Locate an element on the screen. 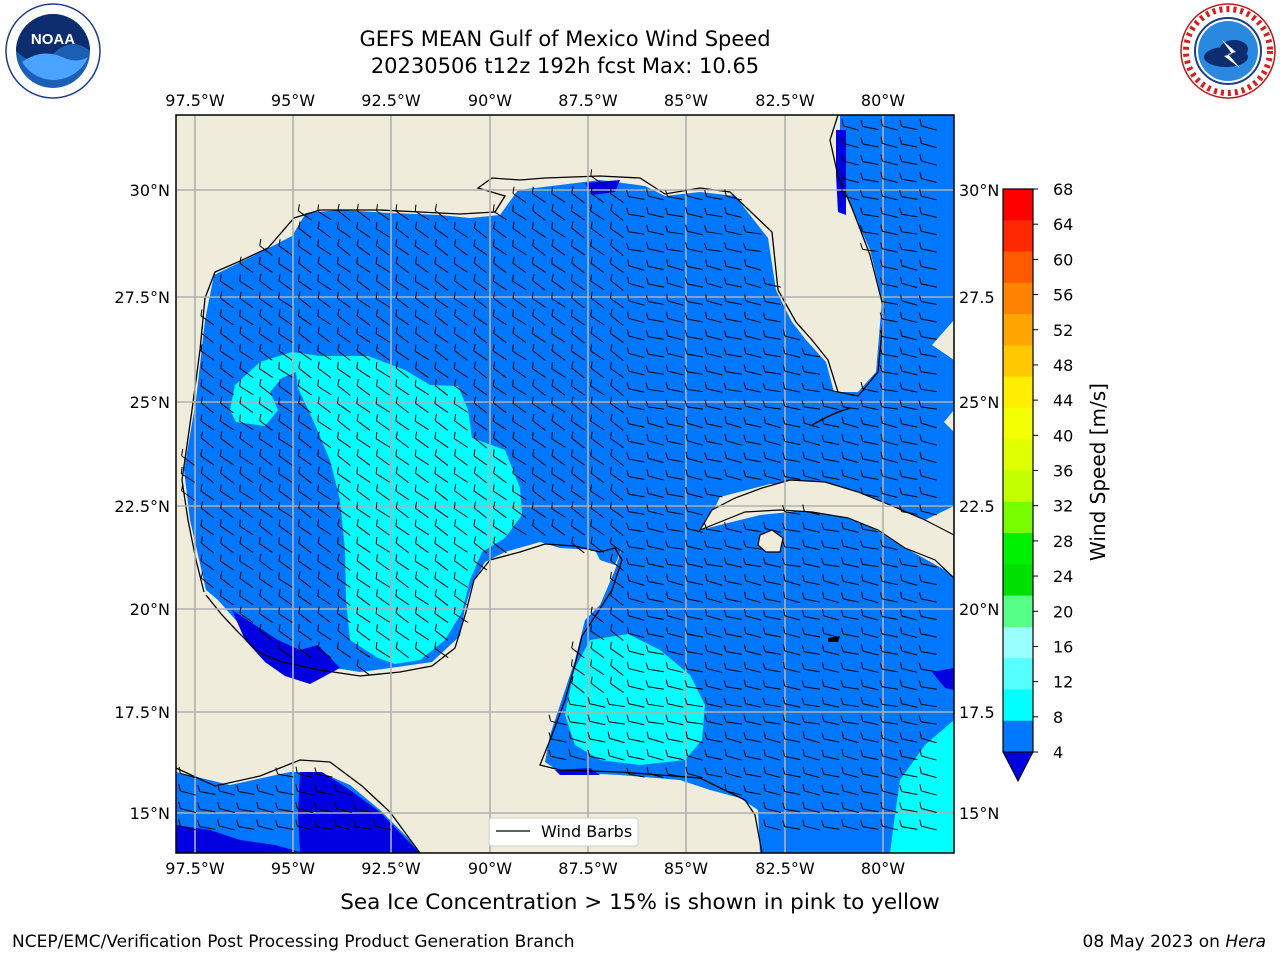 The height and width of the screenshot is (960, 1280). lat-tick-label-left: 17.5°N is located at coordinates (142, 712).